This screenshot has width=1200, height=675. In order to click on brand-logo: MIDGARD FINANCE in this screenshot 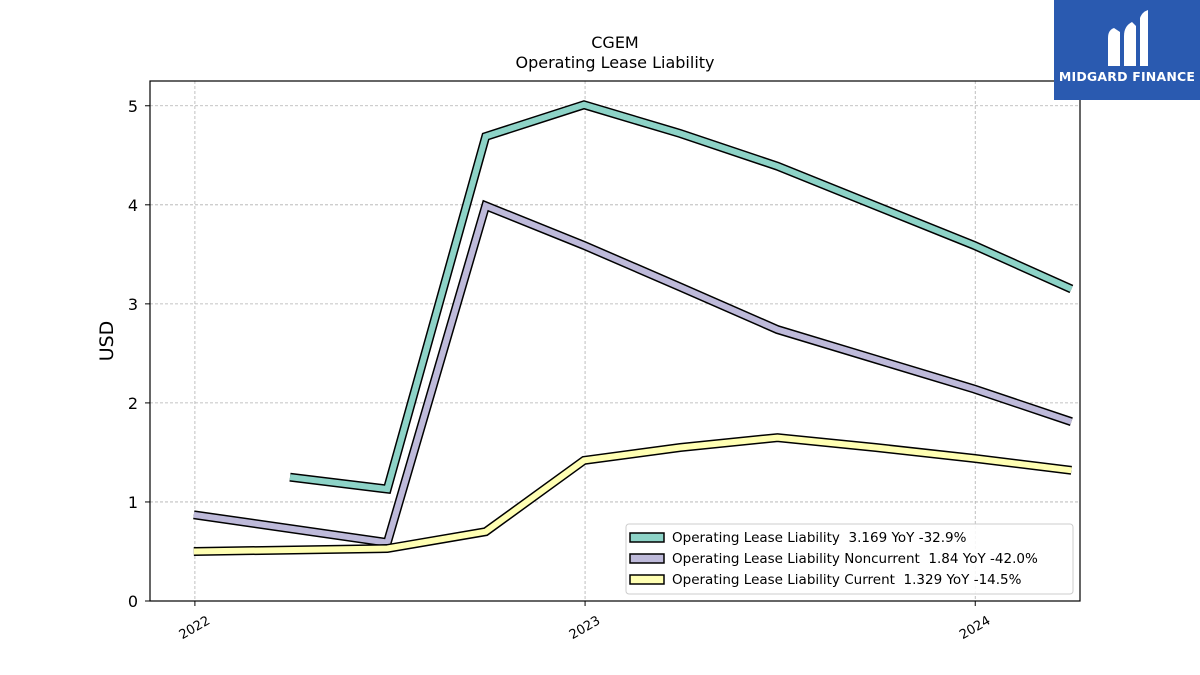, I will do `click(1127, 50)`.